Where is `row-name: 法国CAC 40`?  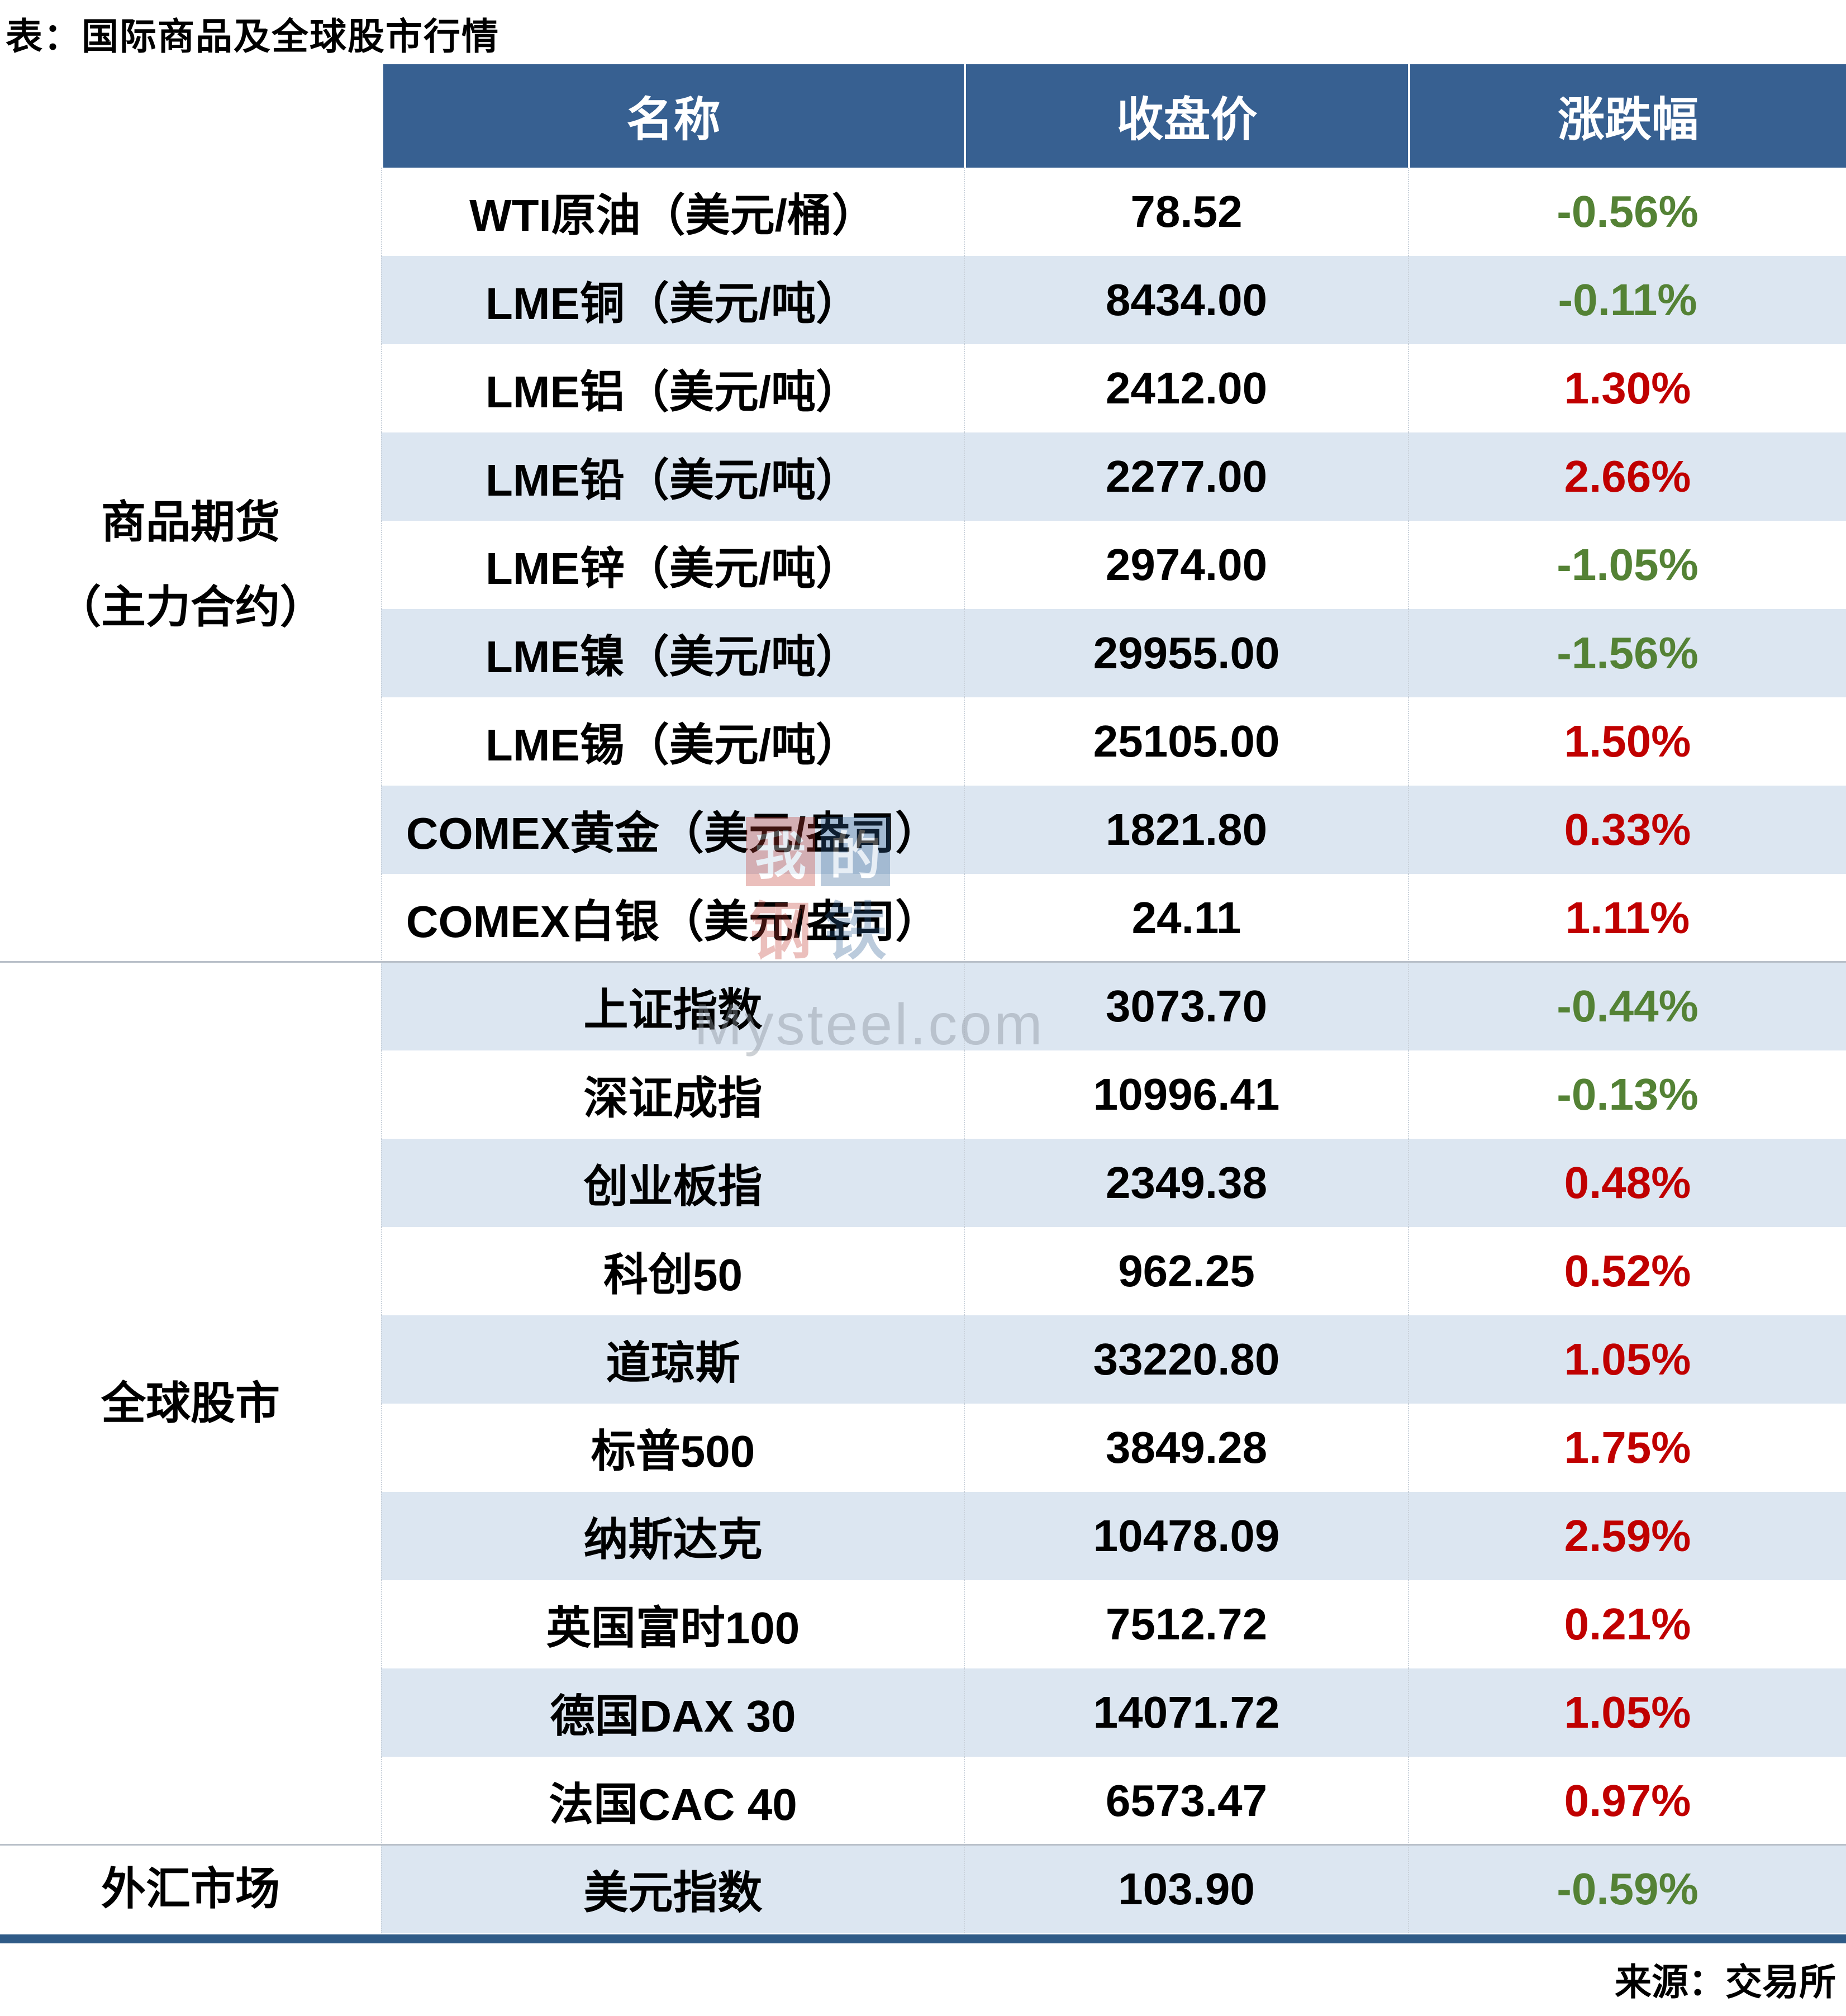 row-name: 法国CAC 40 is located at coordinates (672, 1801).